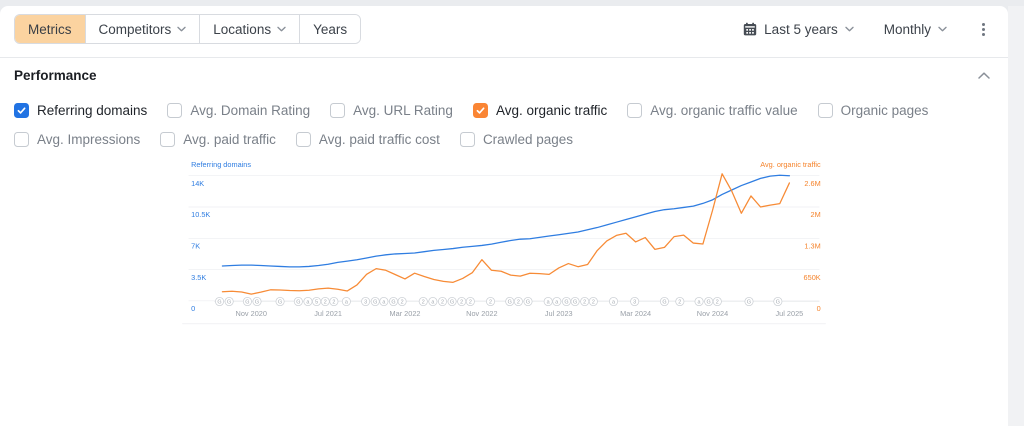 The height and width of the screenshot is (426, 1024). I want to click on tab-metrics: Metrics, so click(50, 29).